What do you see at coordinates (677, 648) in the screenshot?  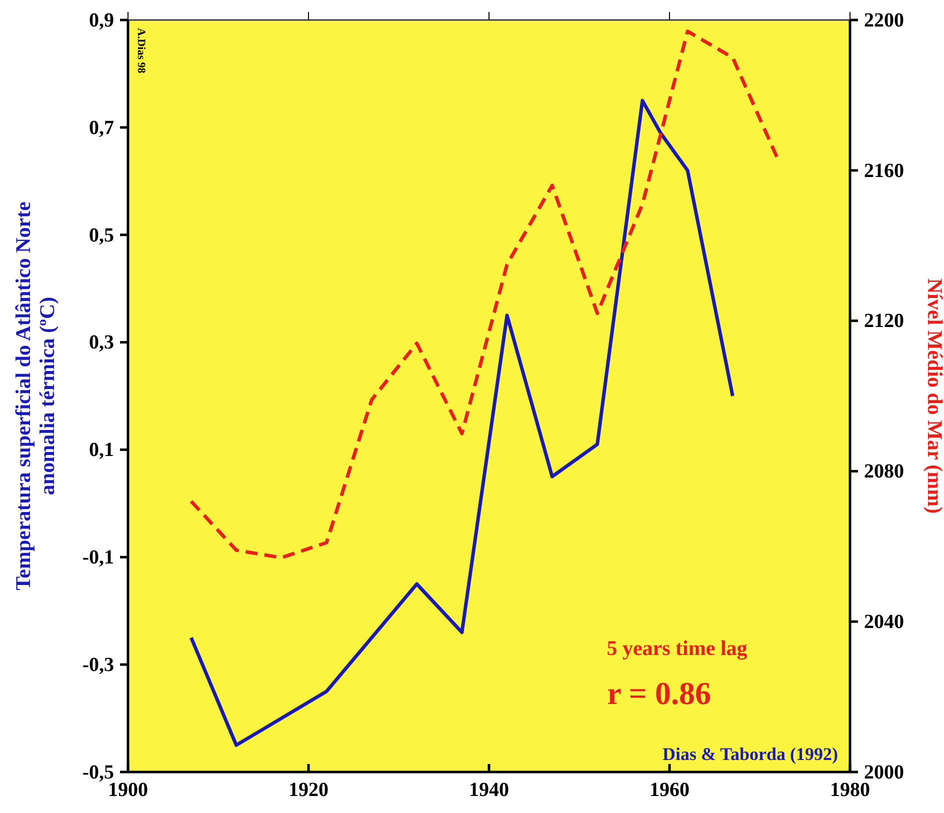 I see `annotation: 5 years time lag` at bounding box center [677, 648].